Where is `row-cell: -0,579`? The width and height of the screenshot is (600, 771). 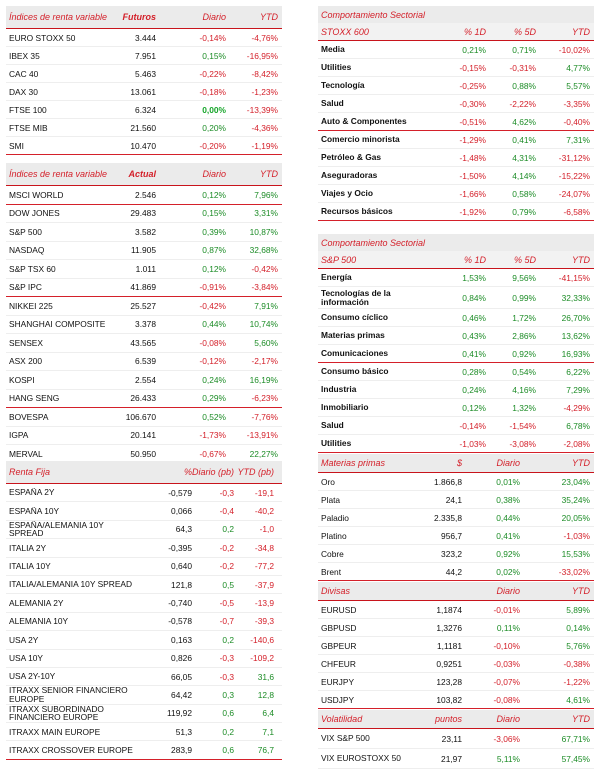 row-cell: -0,579 is located at coordinates (180, 492).